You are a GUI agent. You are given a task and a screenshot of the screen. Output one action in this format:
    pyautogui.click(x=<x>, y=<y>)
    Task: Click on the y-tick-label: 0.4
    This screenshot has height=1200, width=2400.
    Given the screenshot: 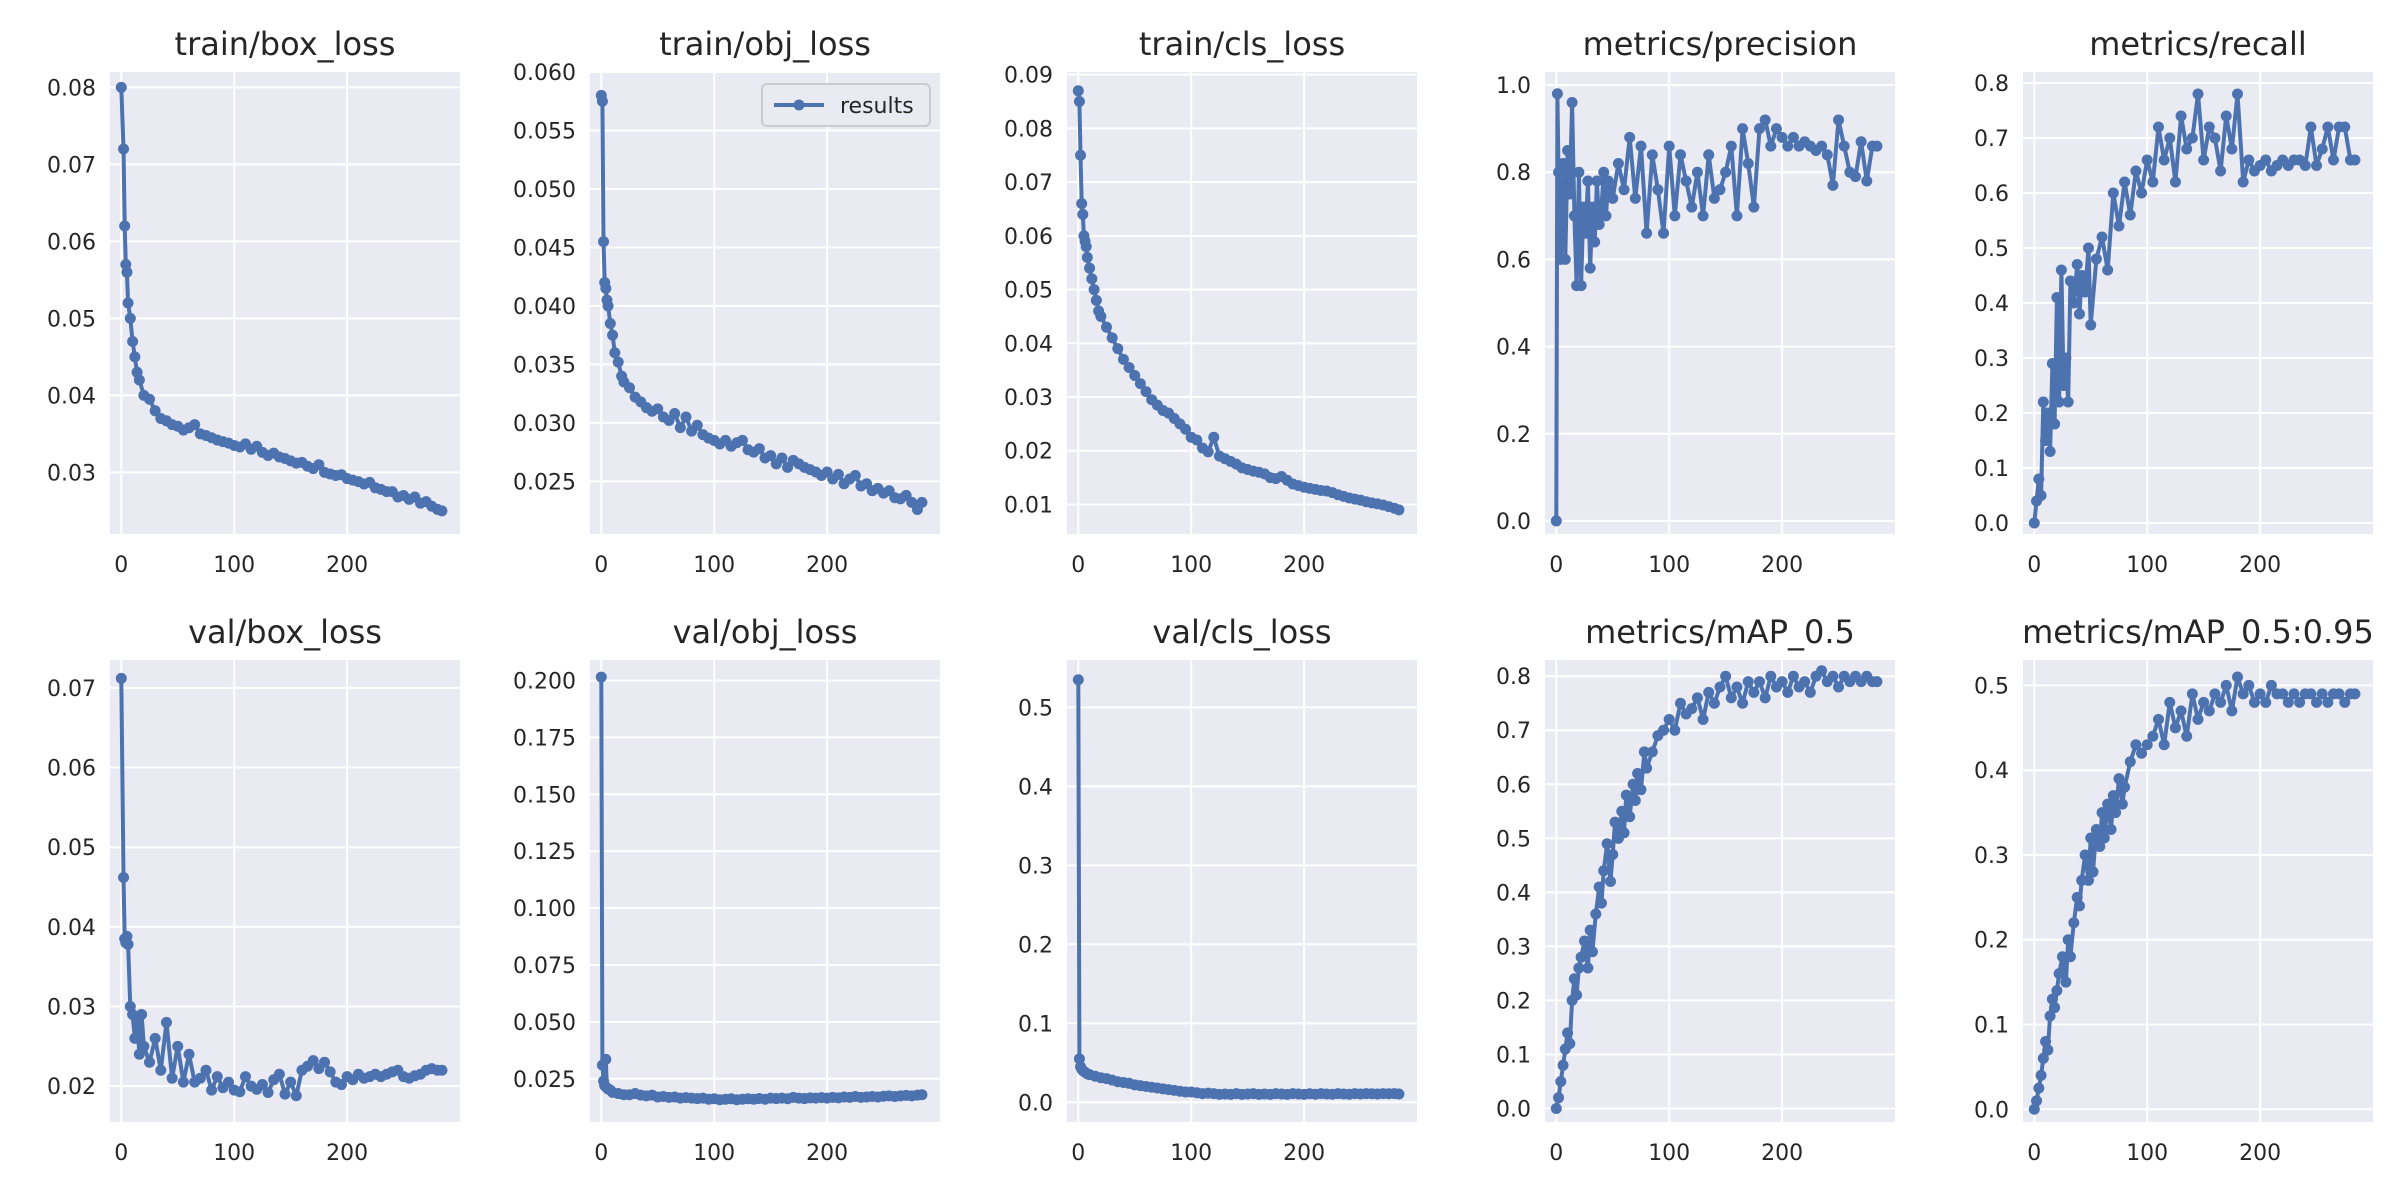 What is the action you would take?
    pyautogui.click(x=1513, y=348)
    